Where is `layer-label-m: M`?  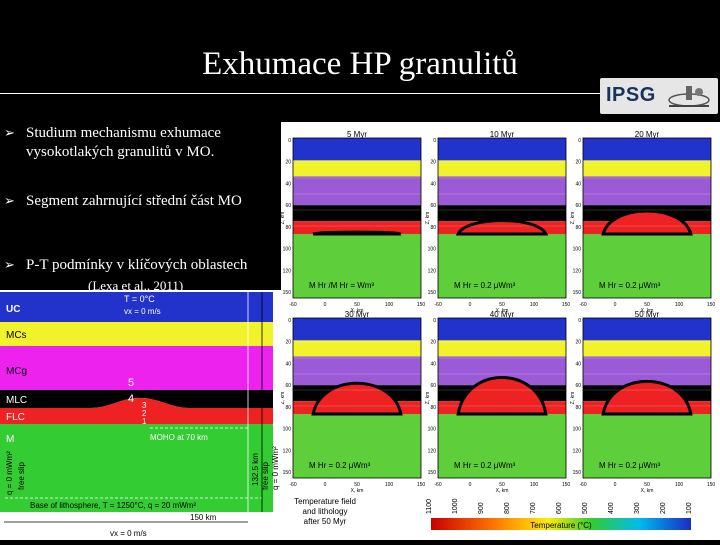 layer-label-m: M is located at coordinates (10, 439).